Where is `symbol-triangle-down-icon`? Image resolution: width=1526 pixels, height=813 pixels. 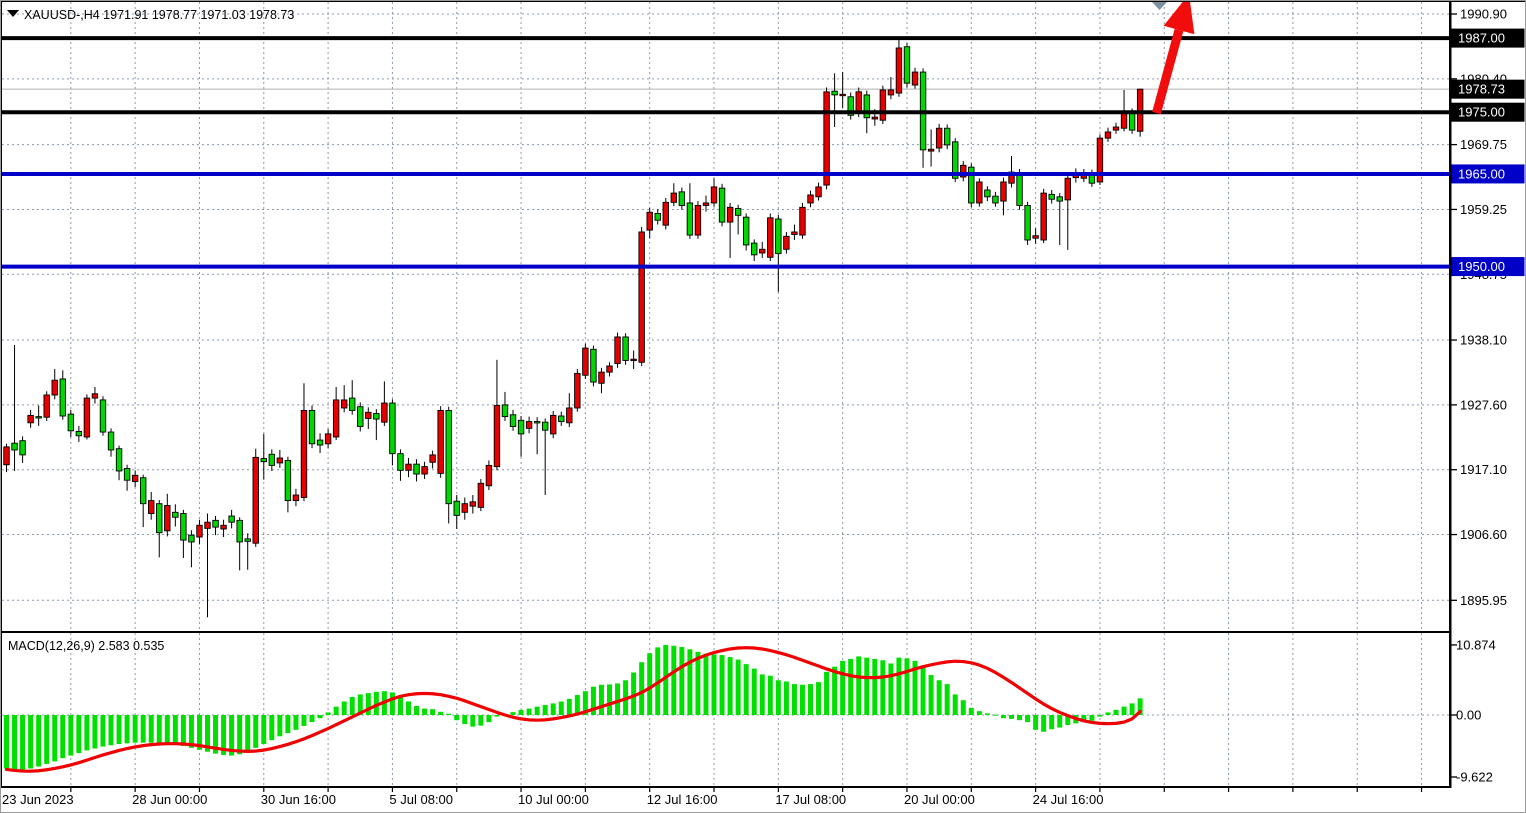
symbol-triangle-down-icon is located at coordinates (13, 13).